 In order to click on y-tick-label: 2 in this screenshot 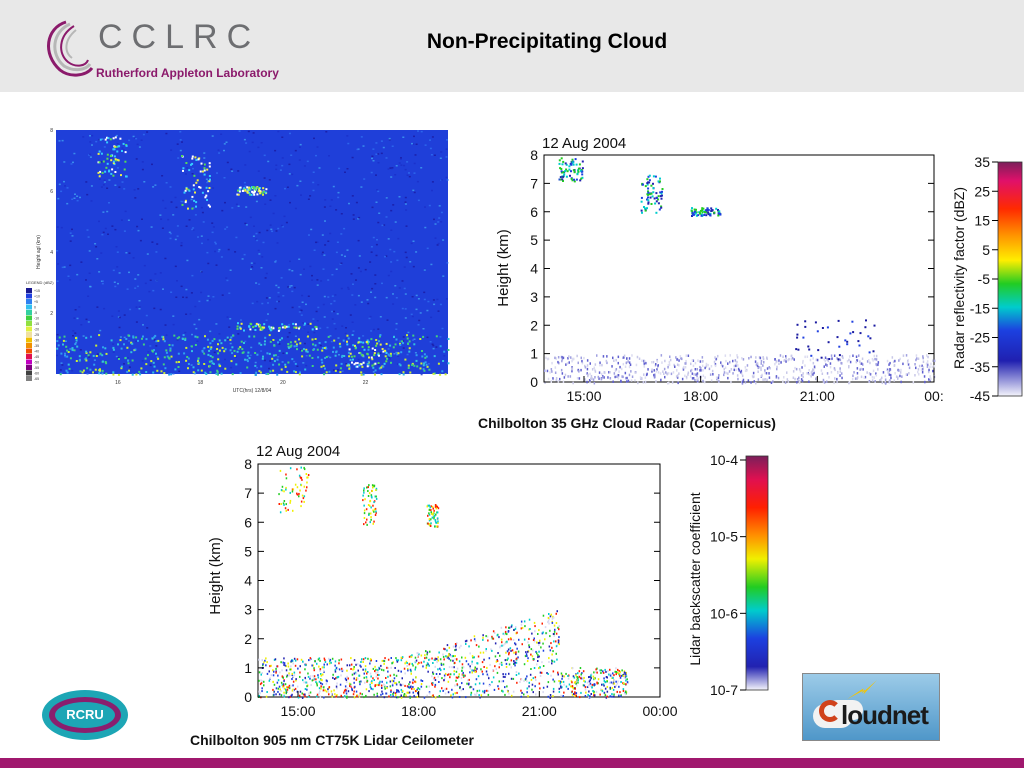, I will do `click(248, 639)`.